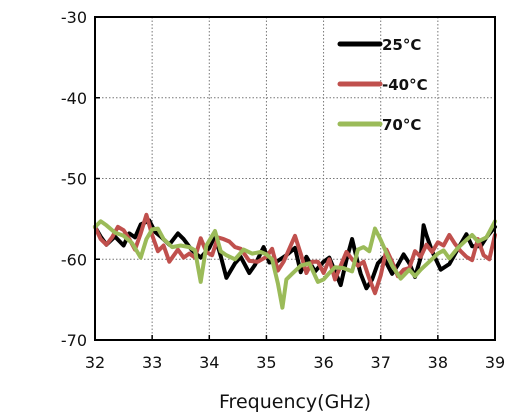 The image size is (510, 420). I want to click on legend: 25°C -40°C 70°C, so click(382, 85).